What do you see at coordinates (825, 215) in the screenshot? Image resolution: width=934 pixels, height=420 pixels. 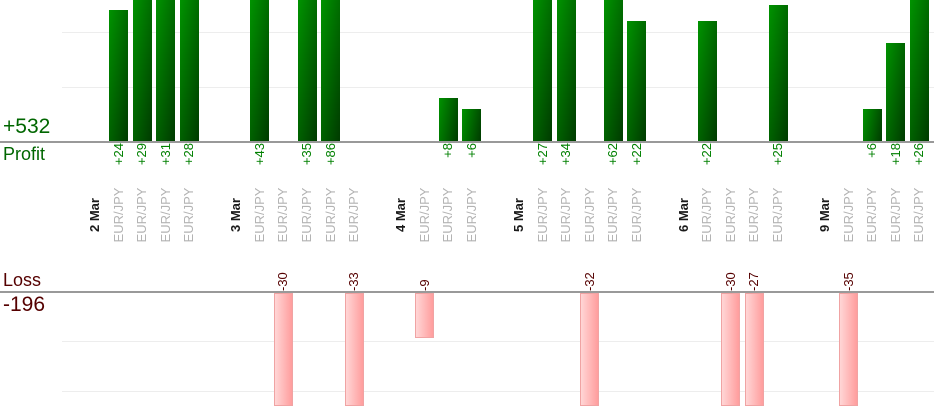 I see `date-label: 9 Mar` at bounding box center [825, 215].